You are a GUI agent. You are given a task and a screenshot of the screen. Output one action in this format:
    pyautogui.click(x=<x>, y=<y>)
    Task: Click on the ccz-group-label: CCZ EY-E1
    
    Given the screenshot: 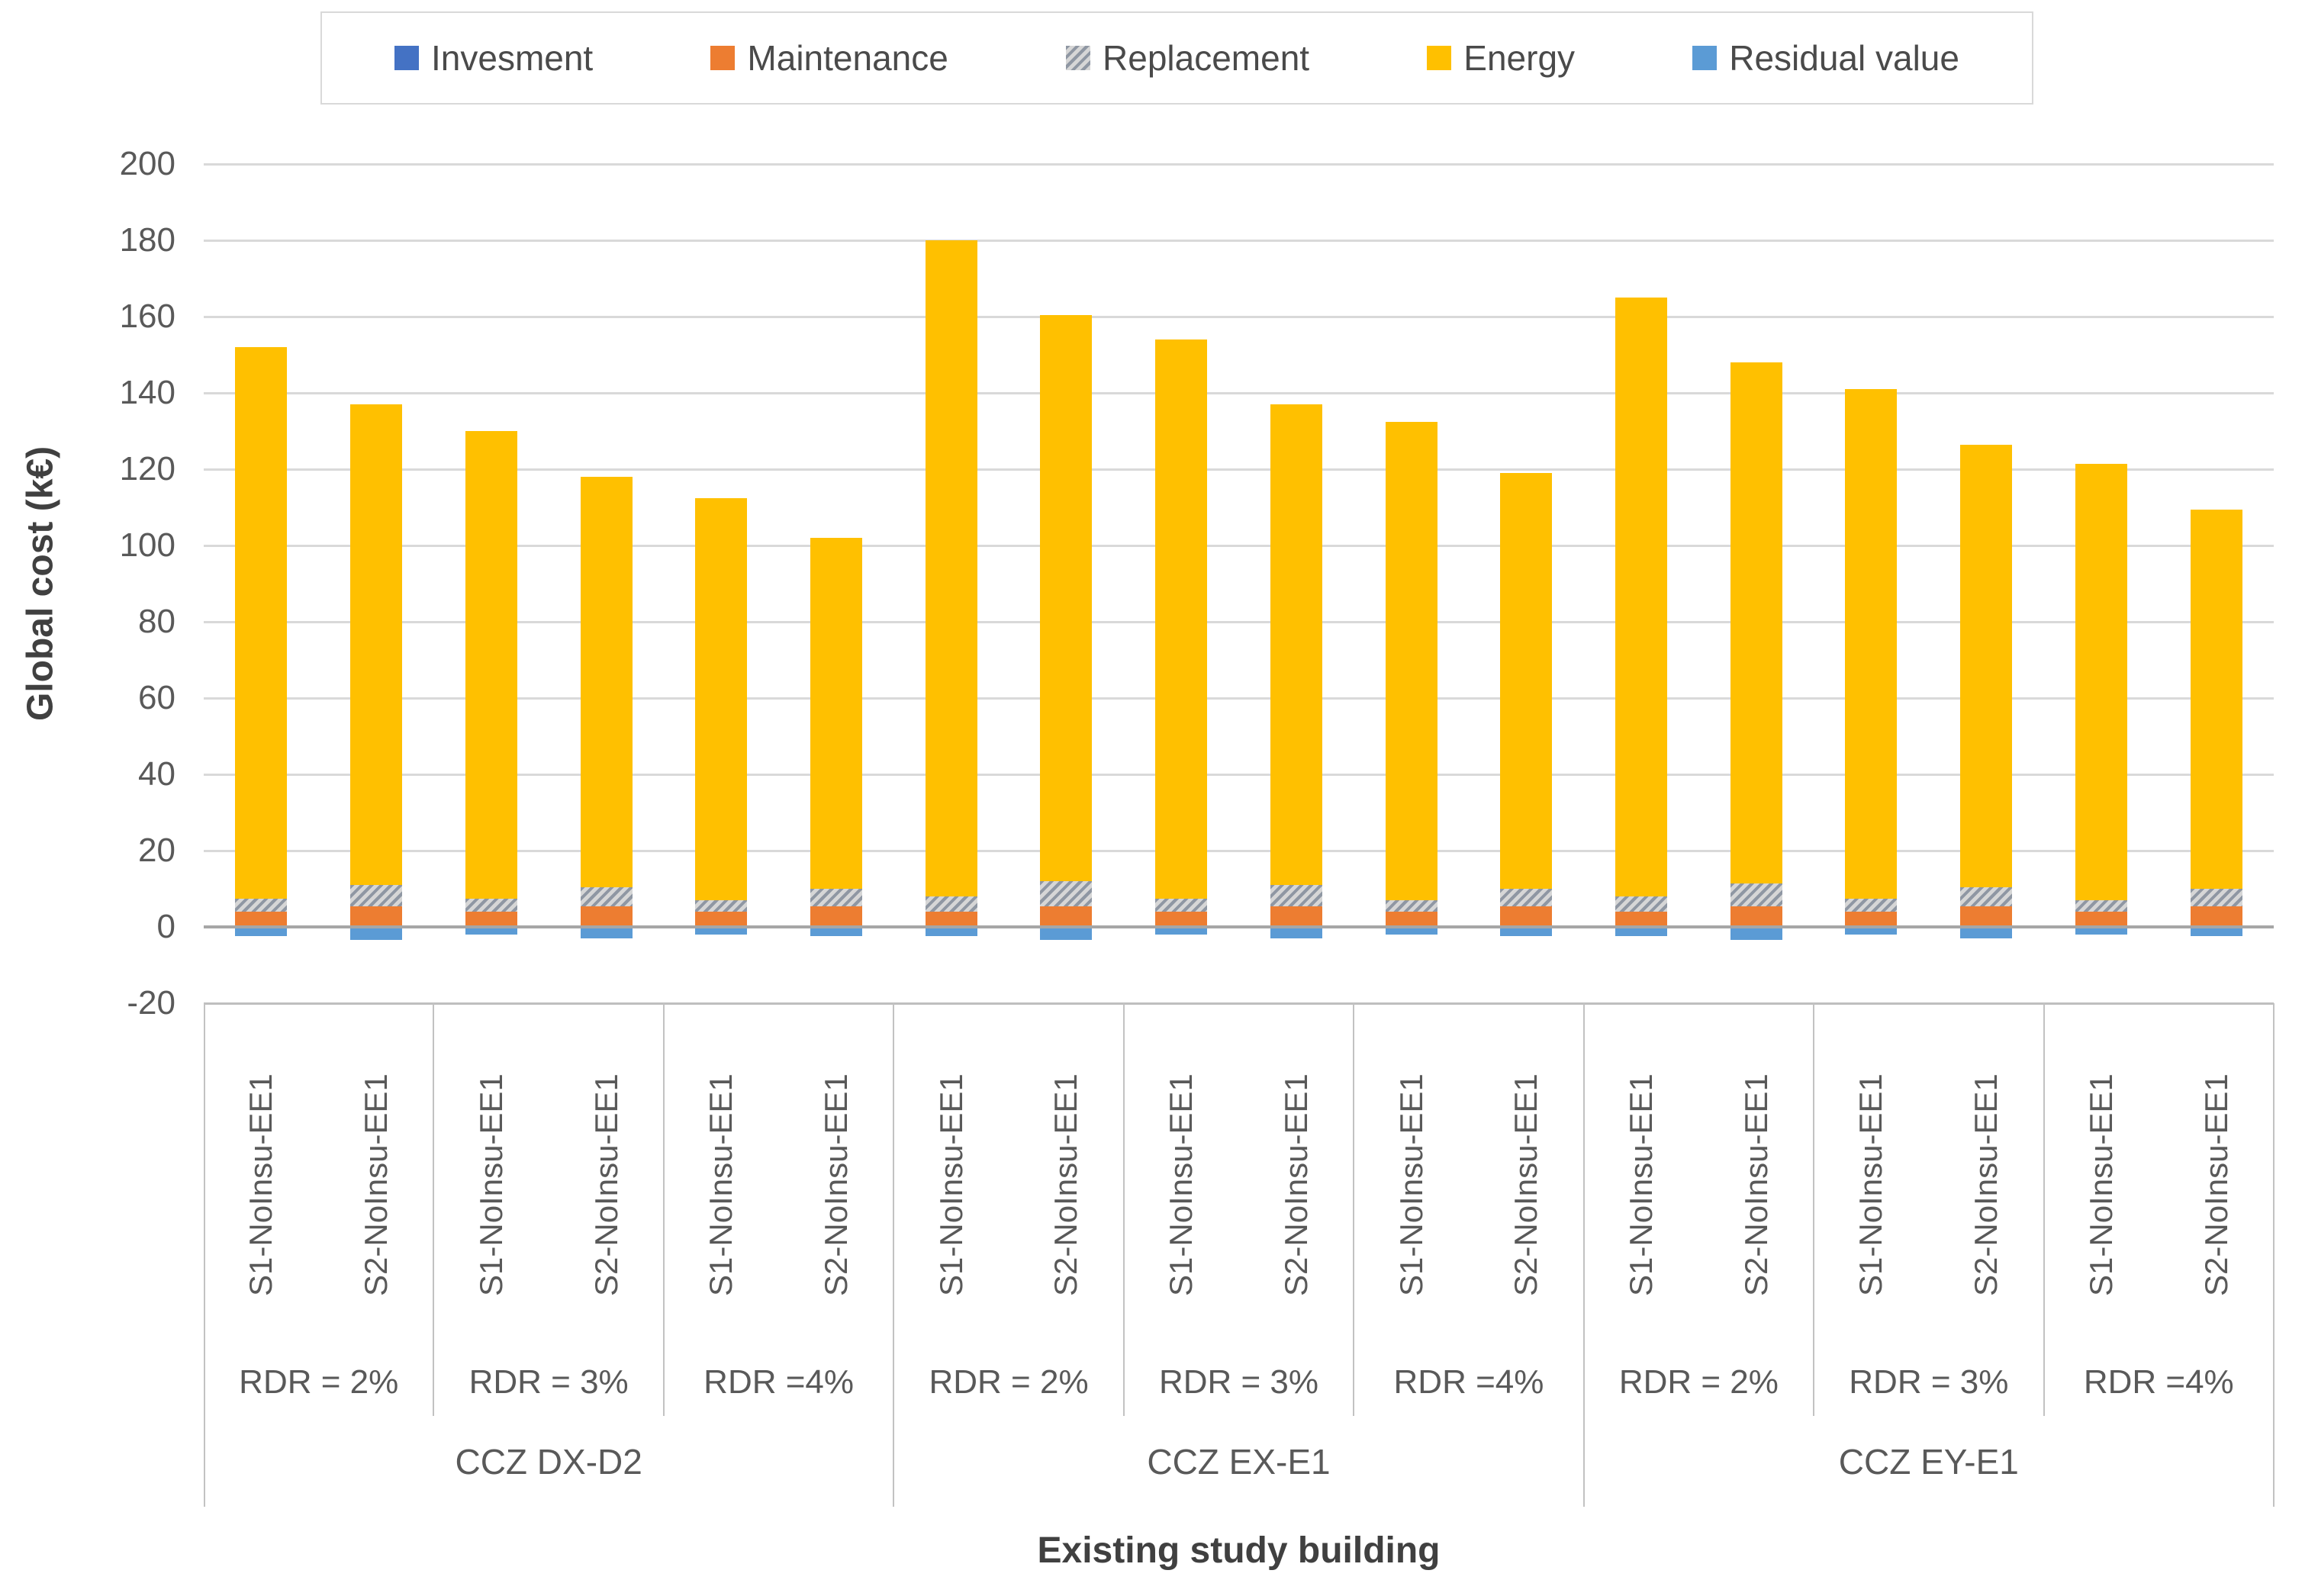 What is the action you would take?
    pyautogui.click(x=1929, y=1462)
    